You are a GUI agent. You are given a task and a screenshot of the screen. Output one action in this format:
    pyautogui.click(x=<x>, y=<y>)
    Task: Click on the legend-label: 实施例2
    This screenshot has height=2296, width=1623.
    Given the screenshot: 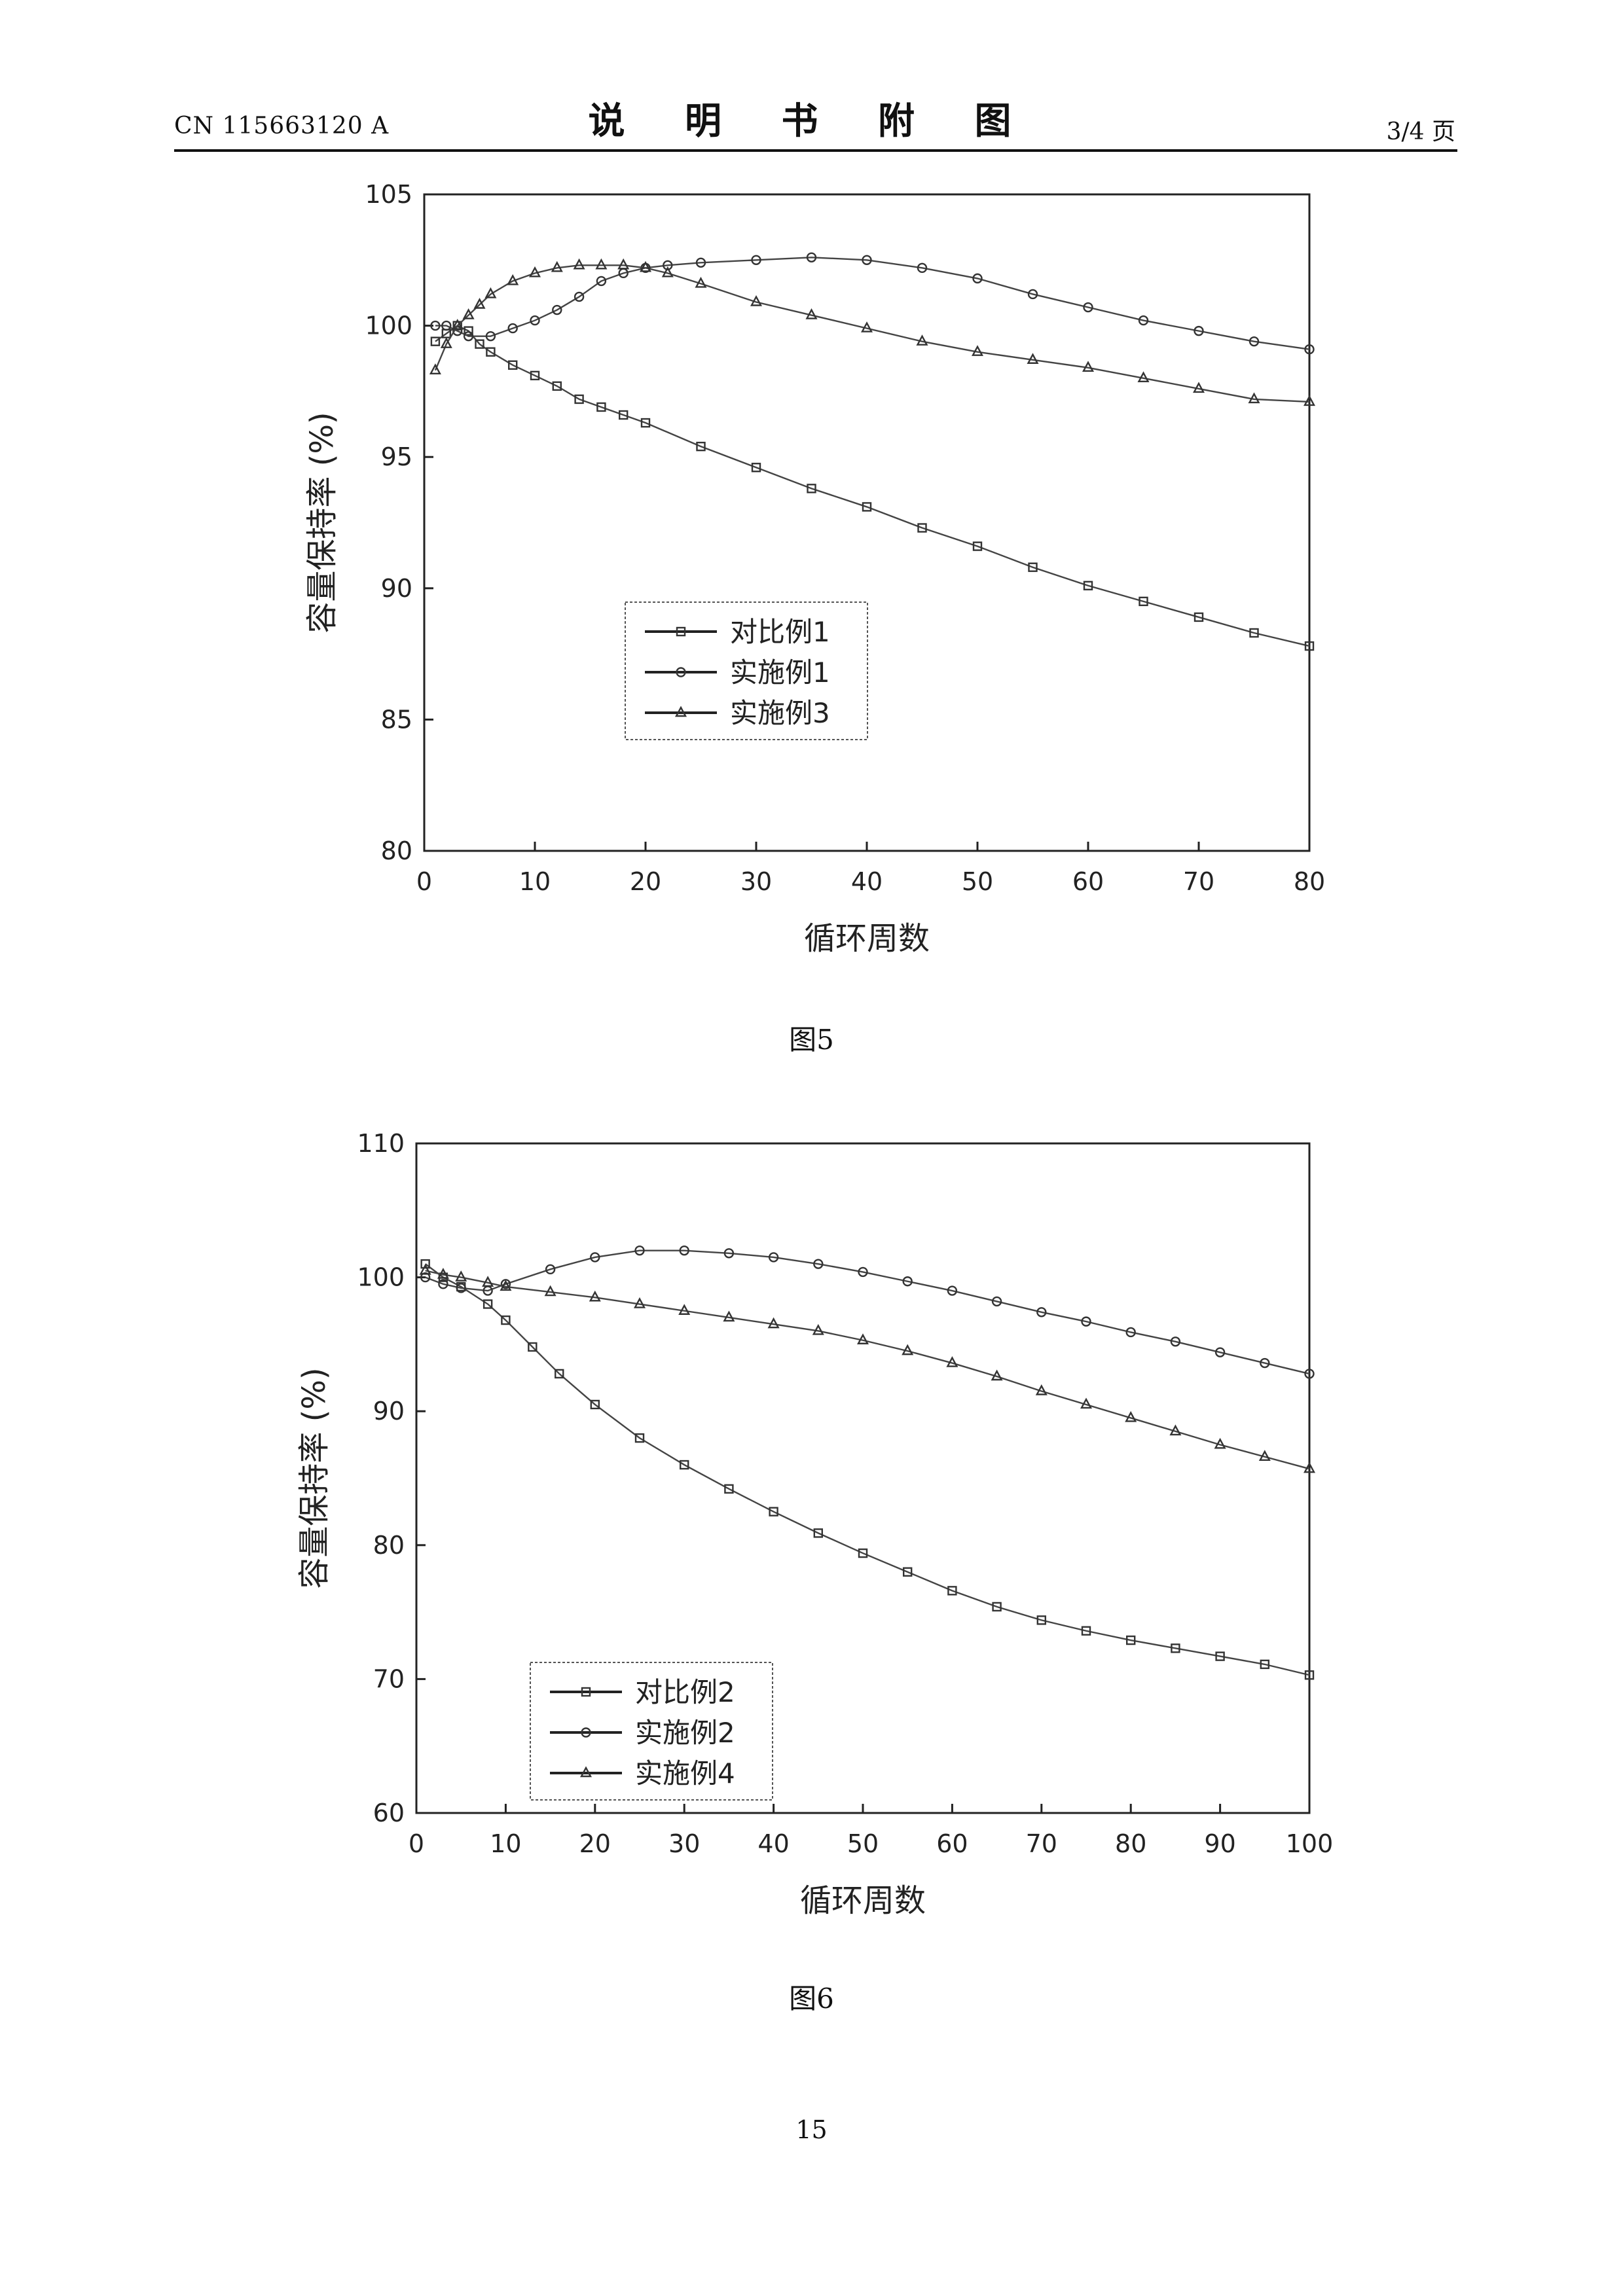 What is the action you would take?
    pyautogui.click(x=685, y=1733)
    